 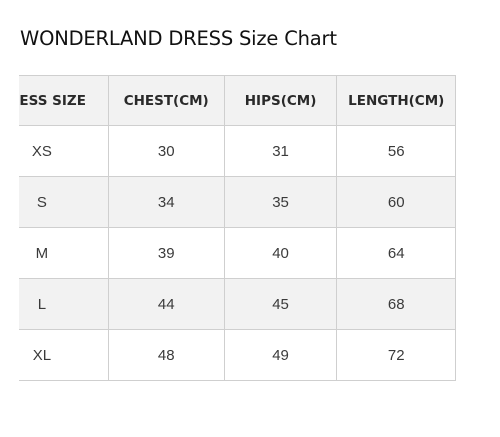 What do you see at coordinates (166, 151) in the screenshot?
I see `chest-cell: 30` at bounding box center [166, 151].